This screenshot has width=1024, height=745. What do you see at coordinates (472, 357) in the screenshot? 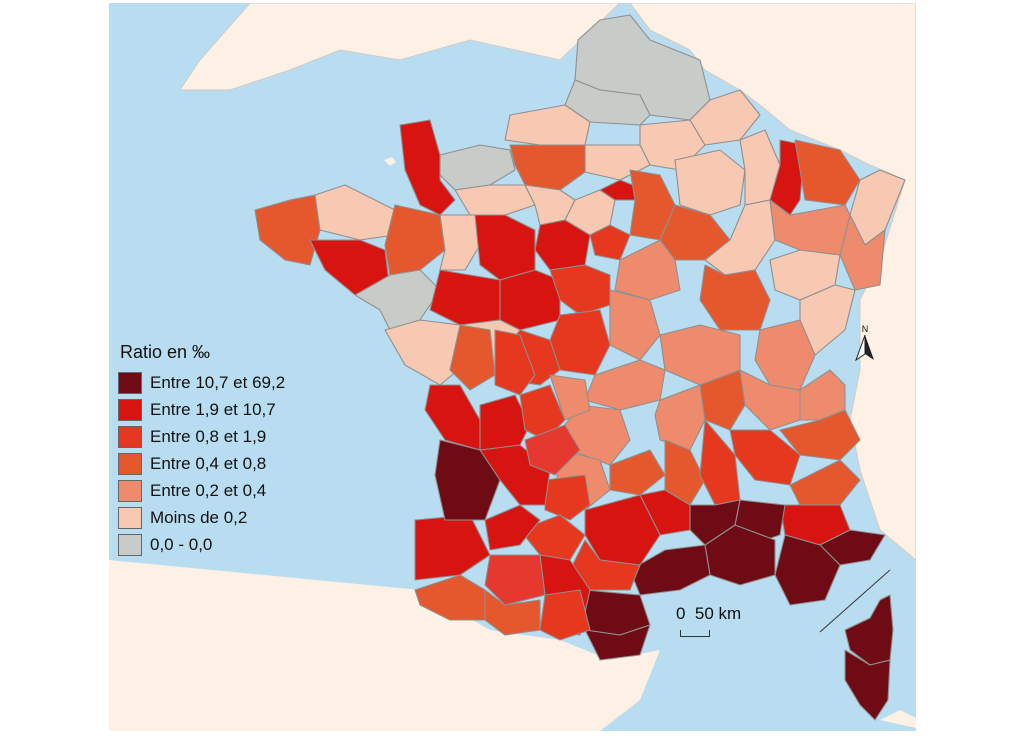
I see `dept-deux-sevres` at bounding box center [472, 357].